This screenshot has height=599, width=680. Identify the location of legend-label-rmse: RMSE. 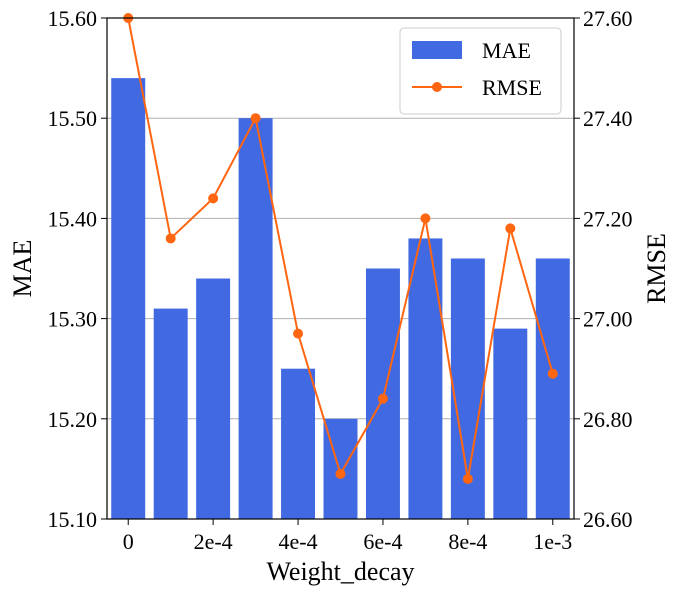
(512, 87).